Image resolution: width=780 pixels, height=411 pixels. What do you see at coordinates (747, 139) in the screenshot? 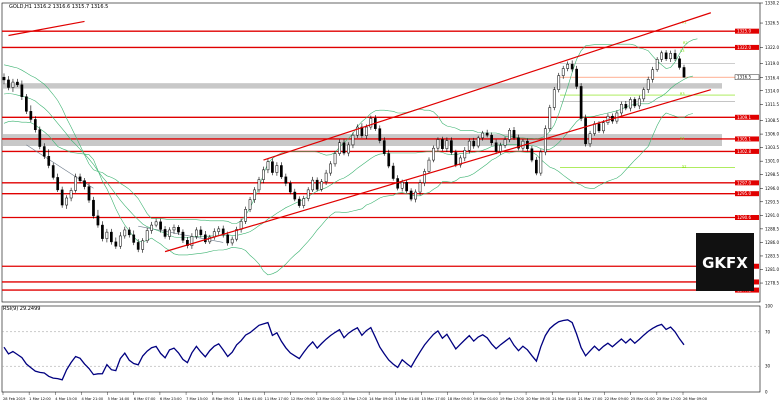
I see `level-label-box` at bounding box center [747, 139].